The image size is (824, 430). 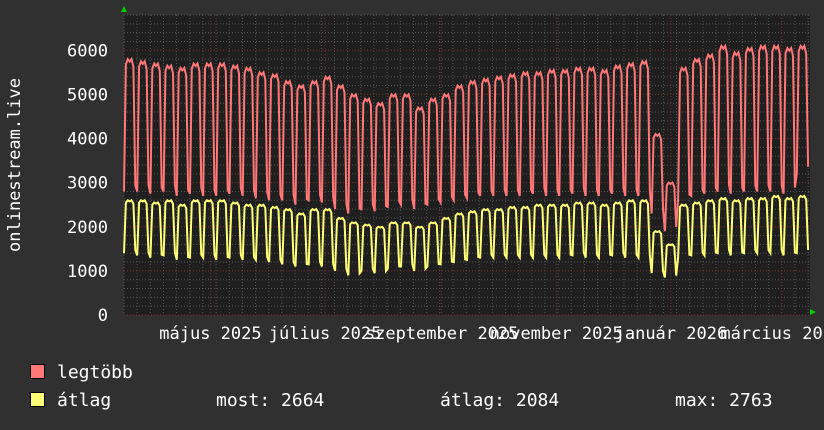 I want to click on y-axis-arrow-icon, so click(x=124, y=9).